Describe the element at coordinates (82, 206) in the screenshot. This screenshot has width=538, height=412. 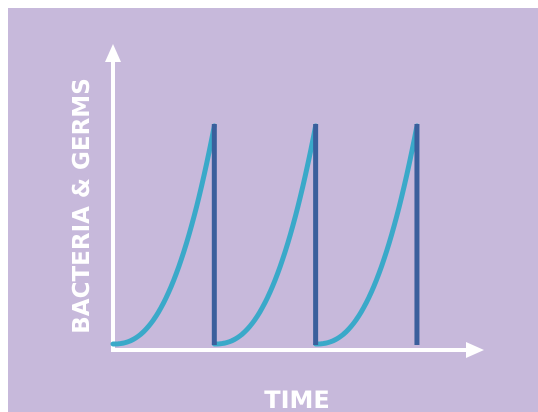
I see `y-axis-label: BACTERIA & GERMS` at that location.